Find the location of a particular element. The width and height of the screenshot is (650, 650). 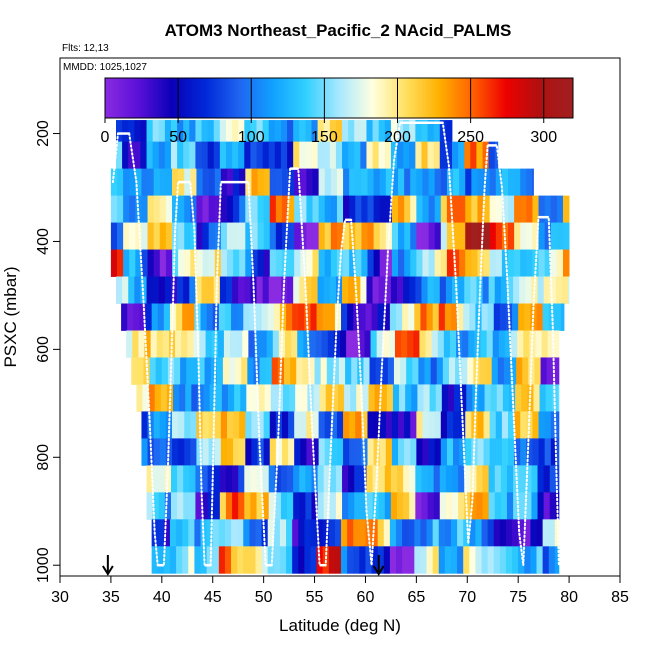

profile-arrow is located at coordinates (378, 565).